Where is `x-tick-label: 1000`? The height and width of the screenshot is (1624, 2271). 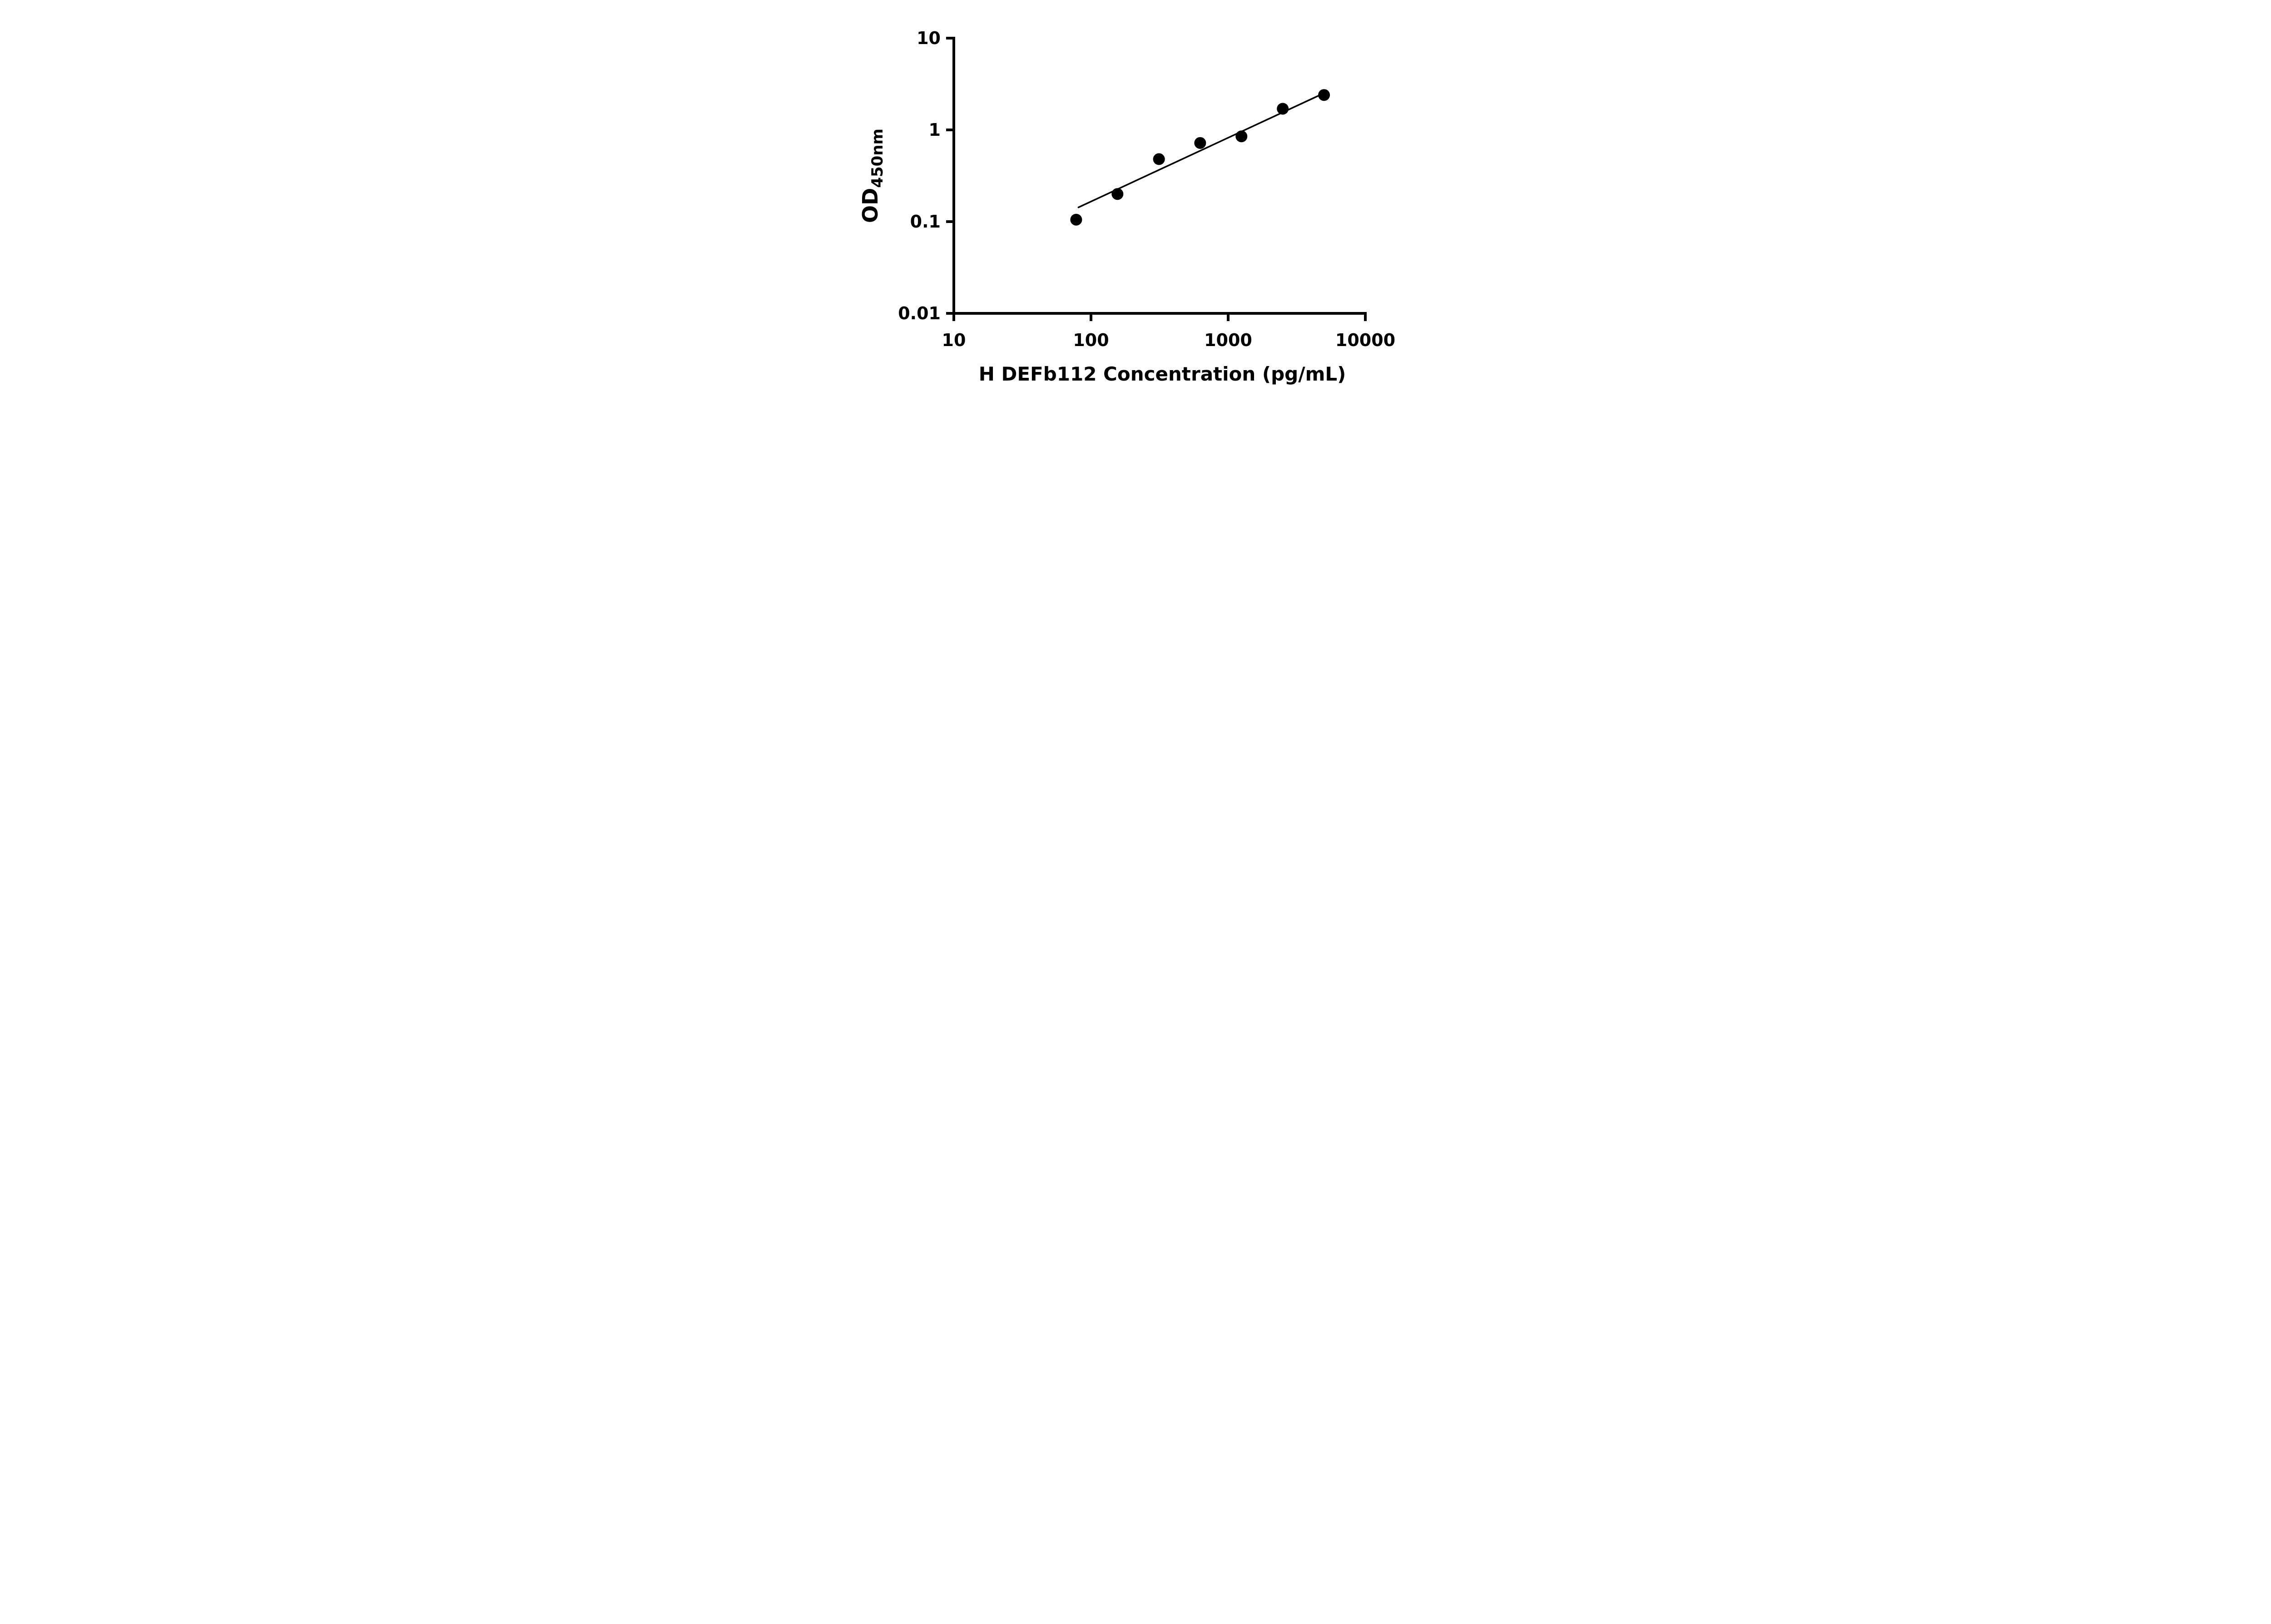 x-tick-label: 1000 is located at coordinates (1228, 340).